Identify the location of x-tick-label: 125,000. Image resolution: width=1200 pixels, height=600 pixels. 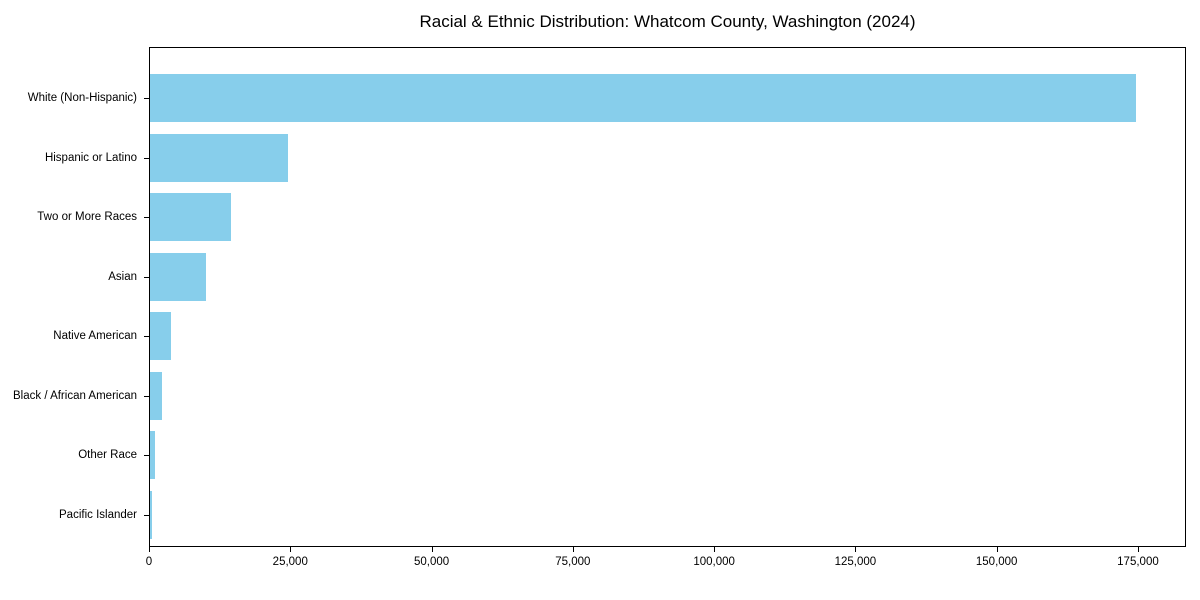
(855, 562).